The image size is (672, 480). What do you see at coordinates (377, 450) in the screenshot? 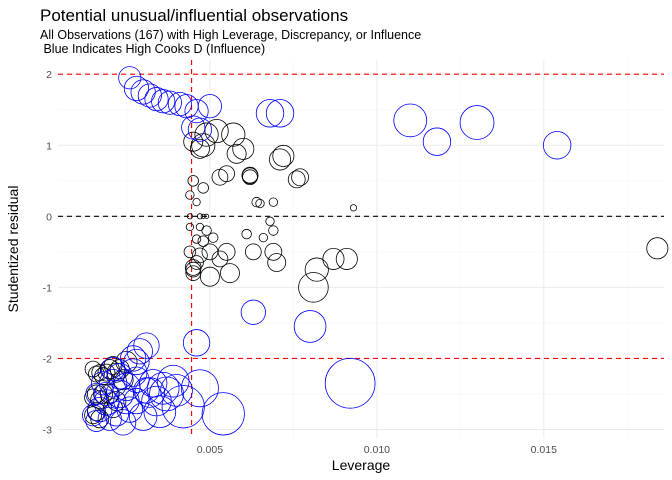
I see `x-tick-label: 0.010` at bounding box center [377, 450].